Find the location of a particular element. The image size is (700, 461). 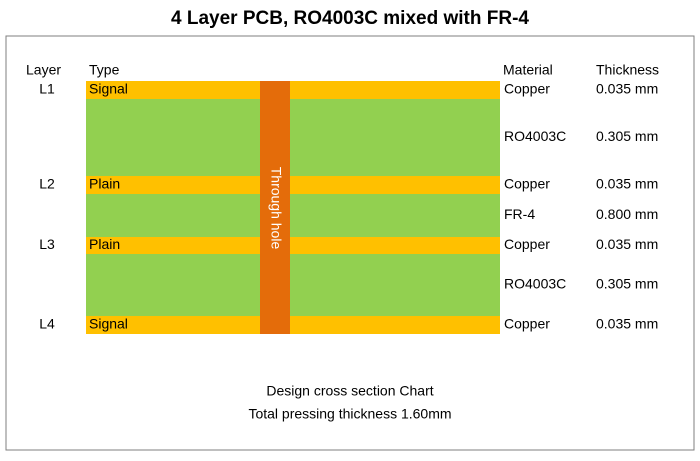

layer-label: L2 is located at coordinates (47, 184).